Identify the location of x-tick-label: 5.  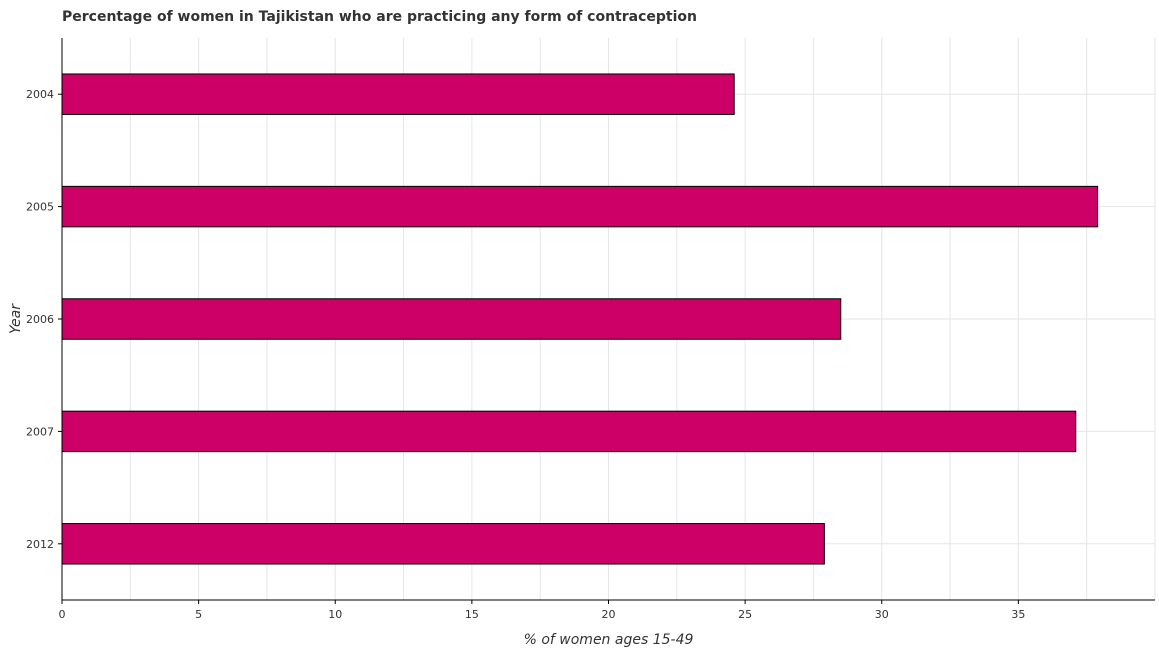
(198, 614).